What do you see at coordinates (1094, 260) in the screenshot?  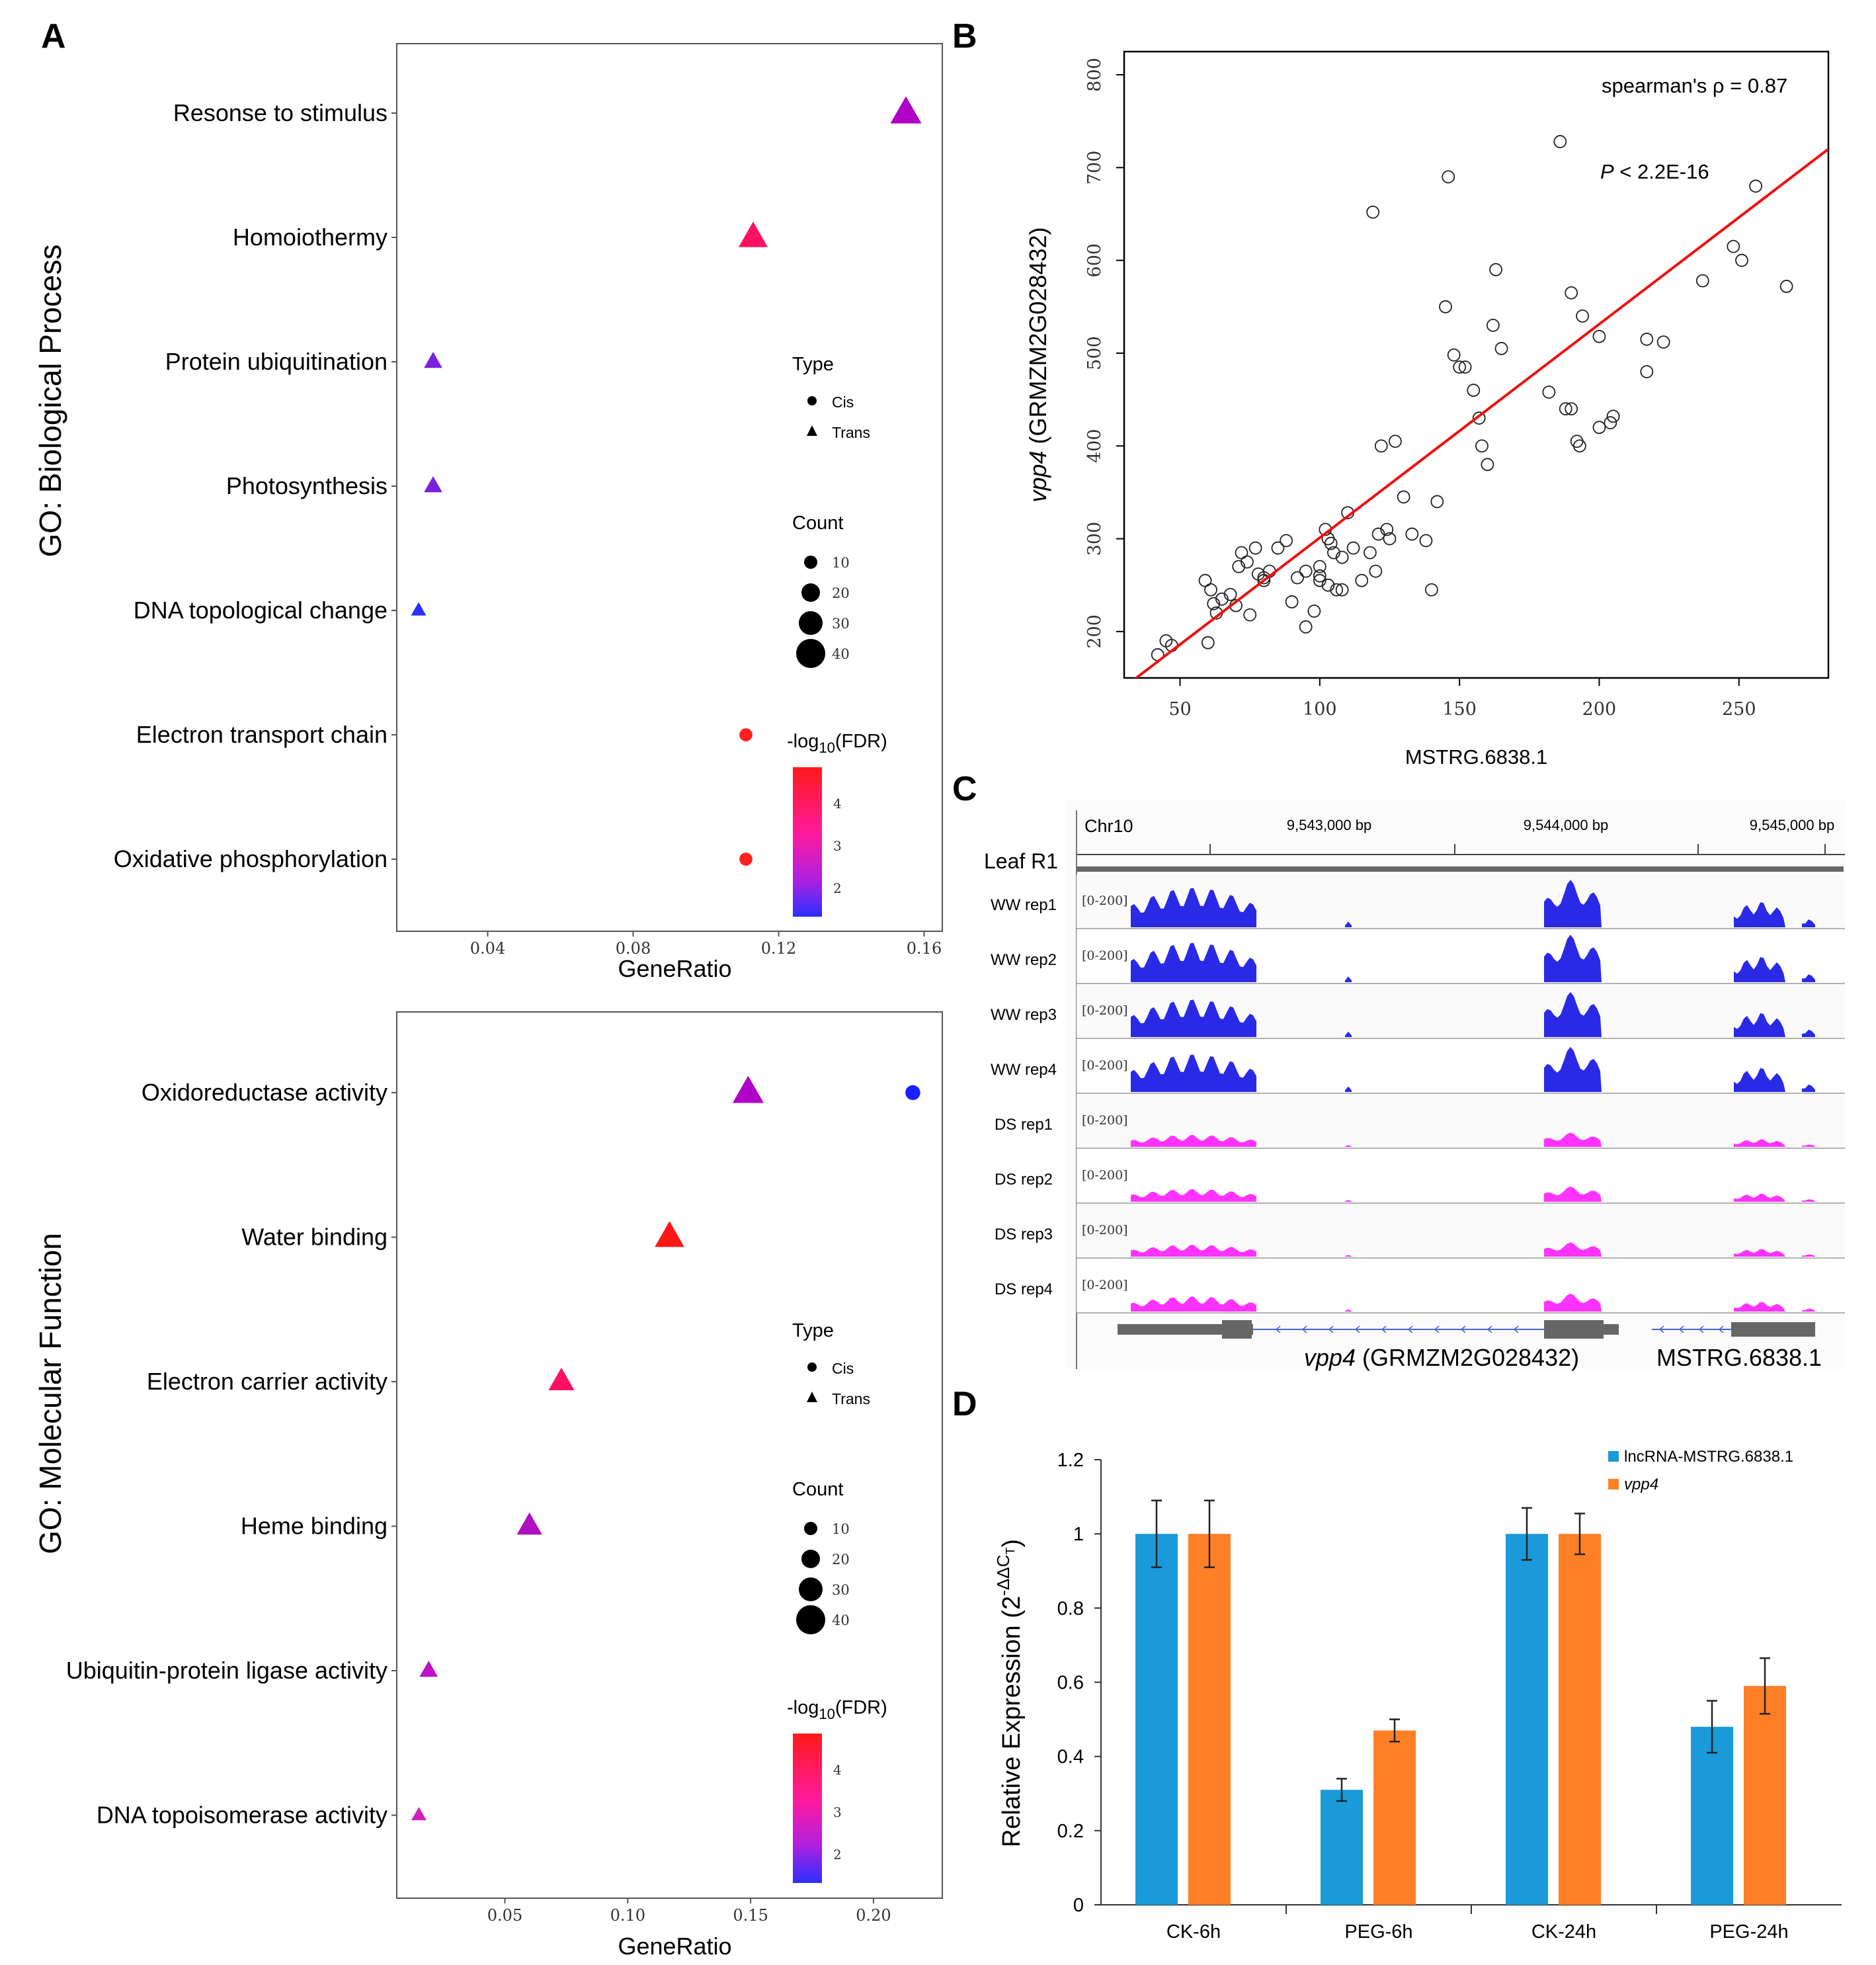 I see `y-tick-label: 600` at bounding box center [1094, 260].